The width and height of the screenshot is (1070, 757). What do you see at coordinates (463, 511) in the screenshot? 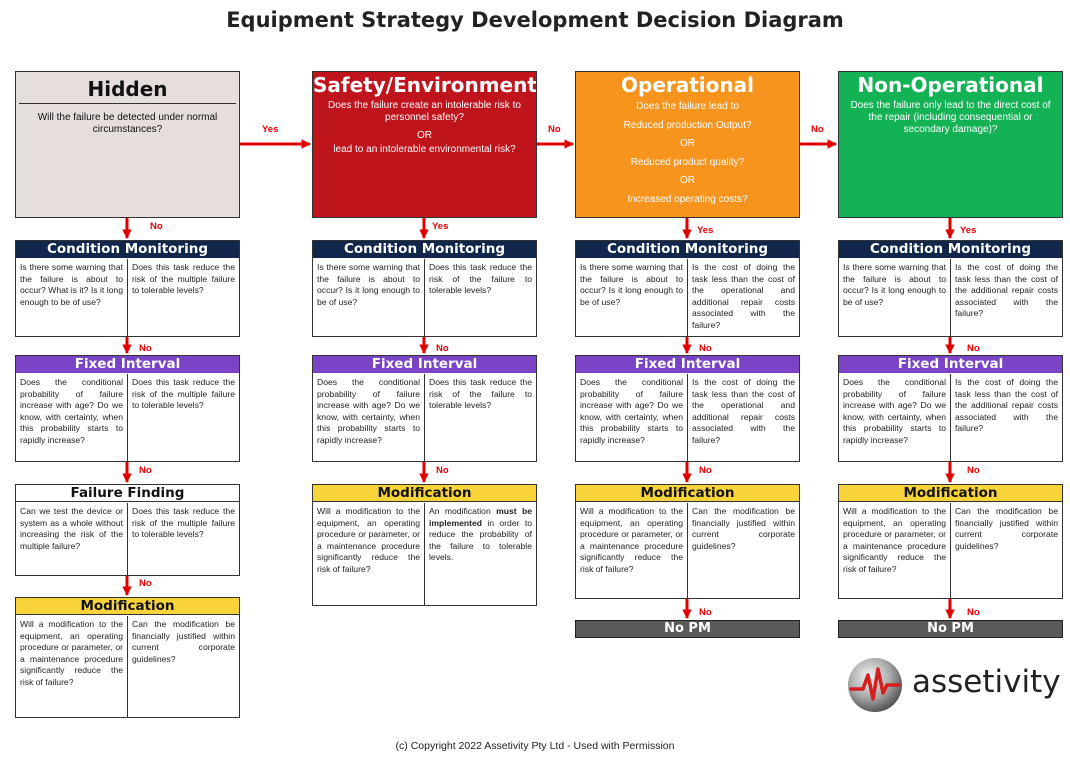
I see `safety-mod-right-a: An modification` at bounding box center [463, 511].